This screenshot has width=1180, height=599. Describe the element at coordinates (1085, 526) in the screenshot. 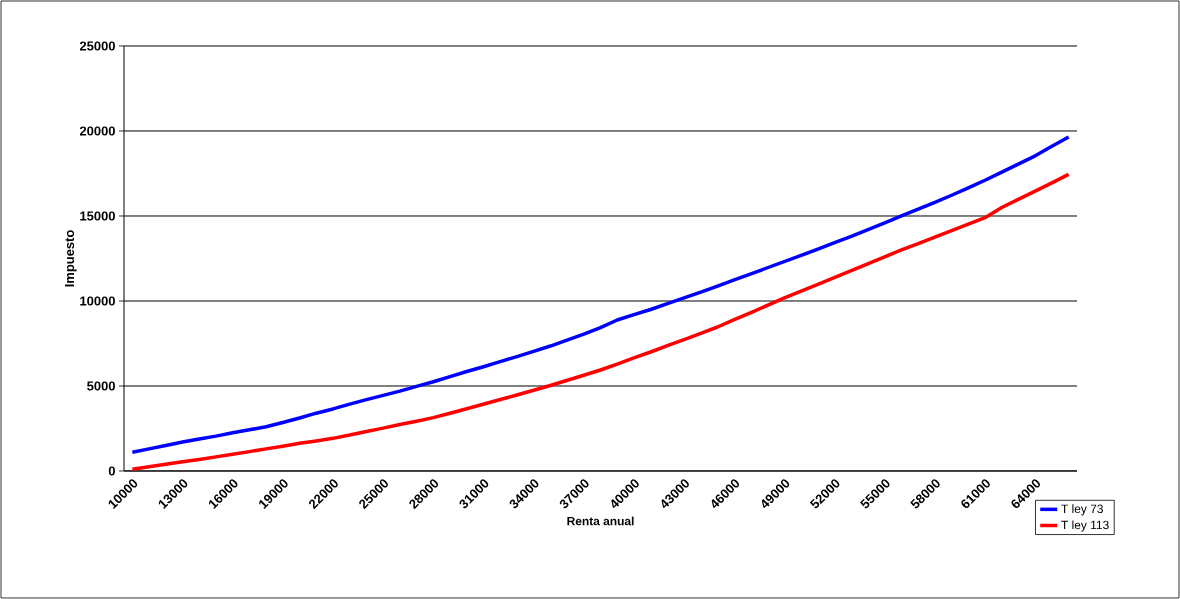

I see `legend-label: T ley 113` at that location.